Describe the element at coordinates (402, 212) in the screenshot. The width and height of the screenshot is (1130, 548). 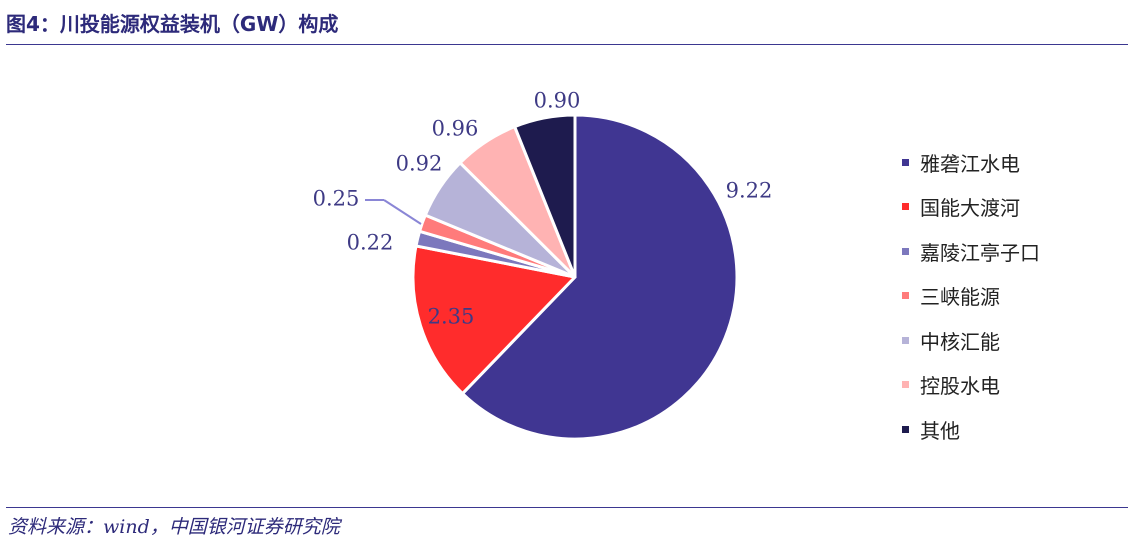
I see `leader-line-0.25-diag` at that location.